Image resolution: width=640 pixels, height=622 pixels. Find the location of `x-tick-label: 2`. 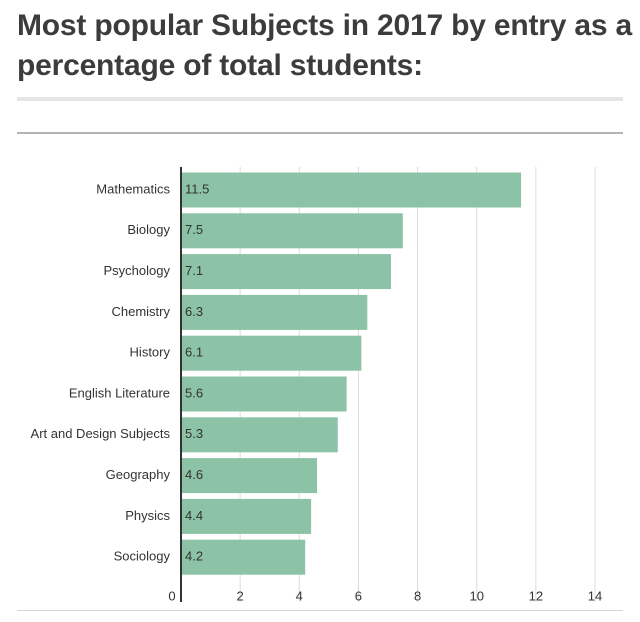

x-tick-label: 2 is located at coordinates (240, 595).